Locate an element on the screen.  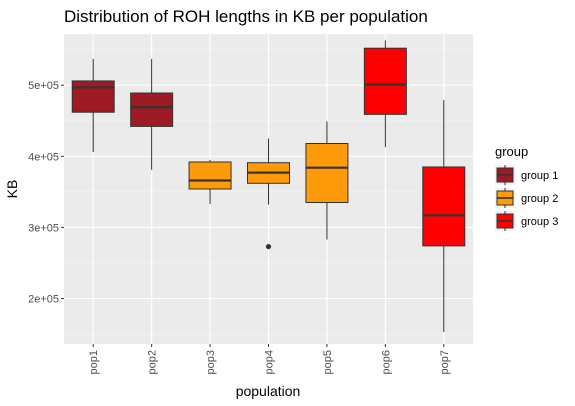
x-tick-label: pop6 is located at coordinates (386, 362).